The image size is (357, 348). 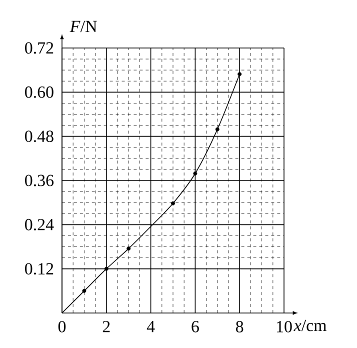 What do you see at coordinates (240, 326) in the screenshot?
I see `x-tick-label: 8` at bounding box center [240, 326].